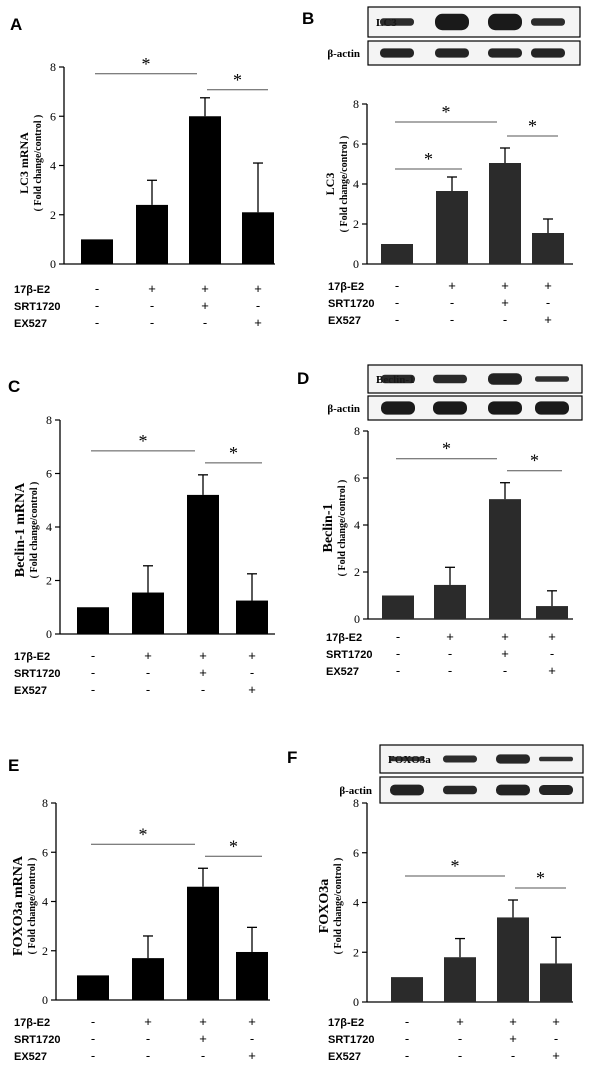 This screenshot has height=1078, width=600. Describe the element at coordinates (330, 184) in the screenshot. I see `y-axis-label: LC3` at that location.